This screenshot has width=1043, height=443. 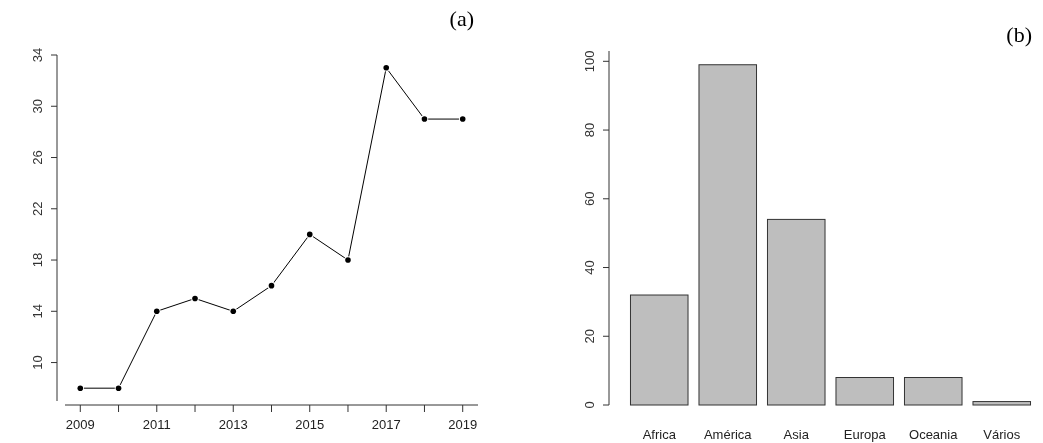 What do you see at coordinates (589, 267) in the screenshot?
I see `y-tick-label: 40` at bounding box center [589, 267].